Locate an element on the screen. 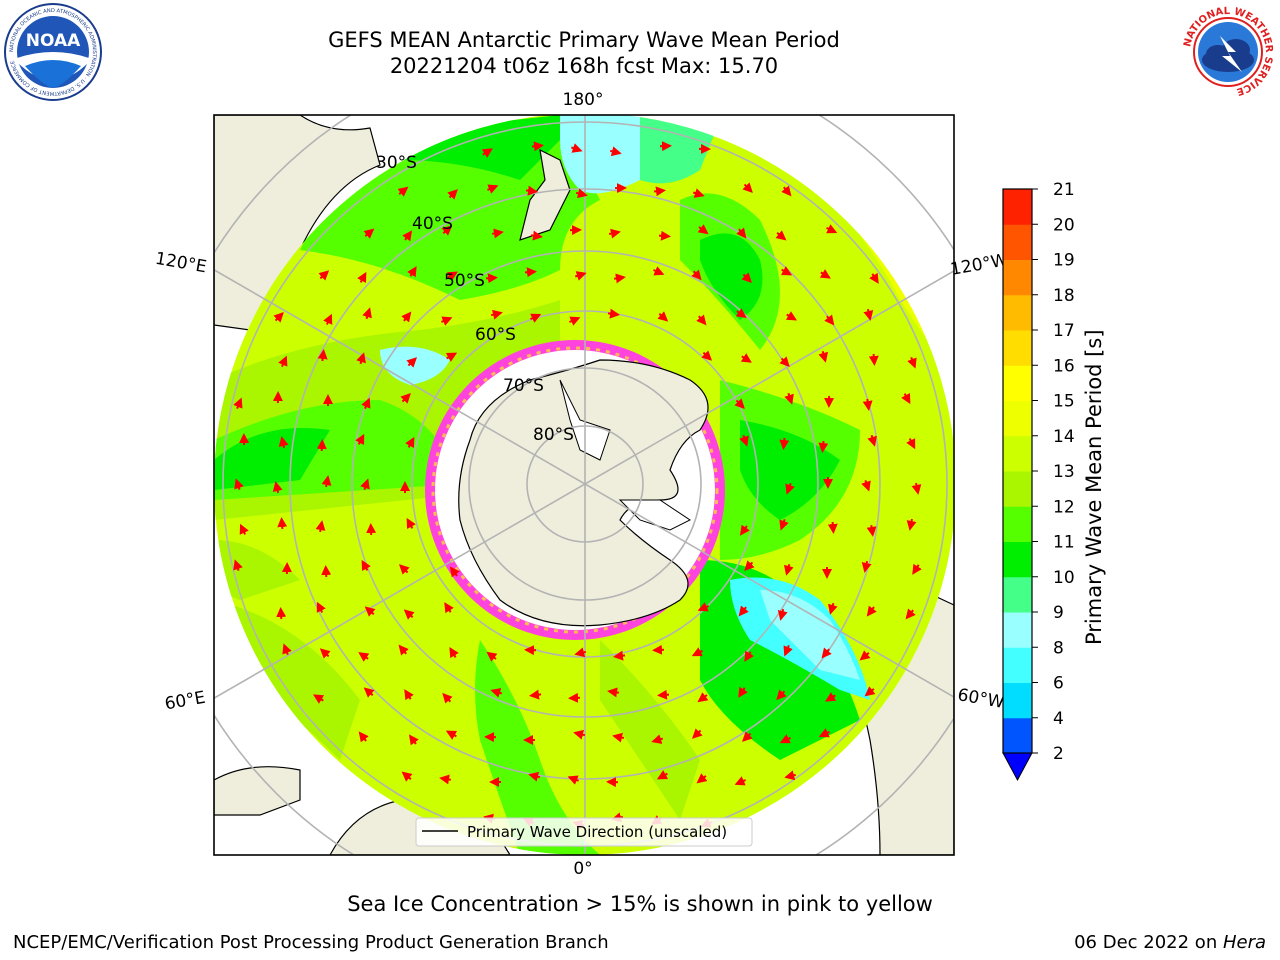 The image size is (1280, 960). colorbar-tick-label: 6 is located at coordinates (1058, 684).